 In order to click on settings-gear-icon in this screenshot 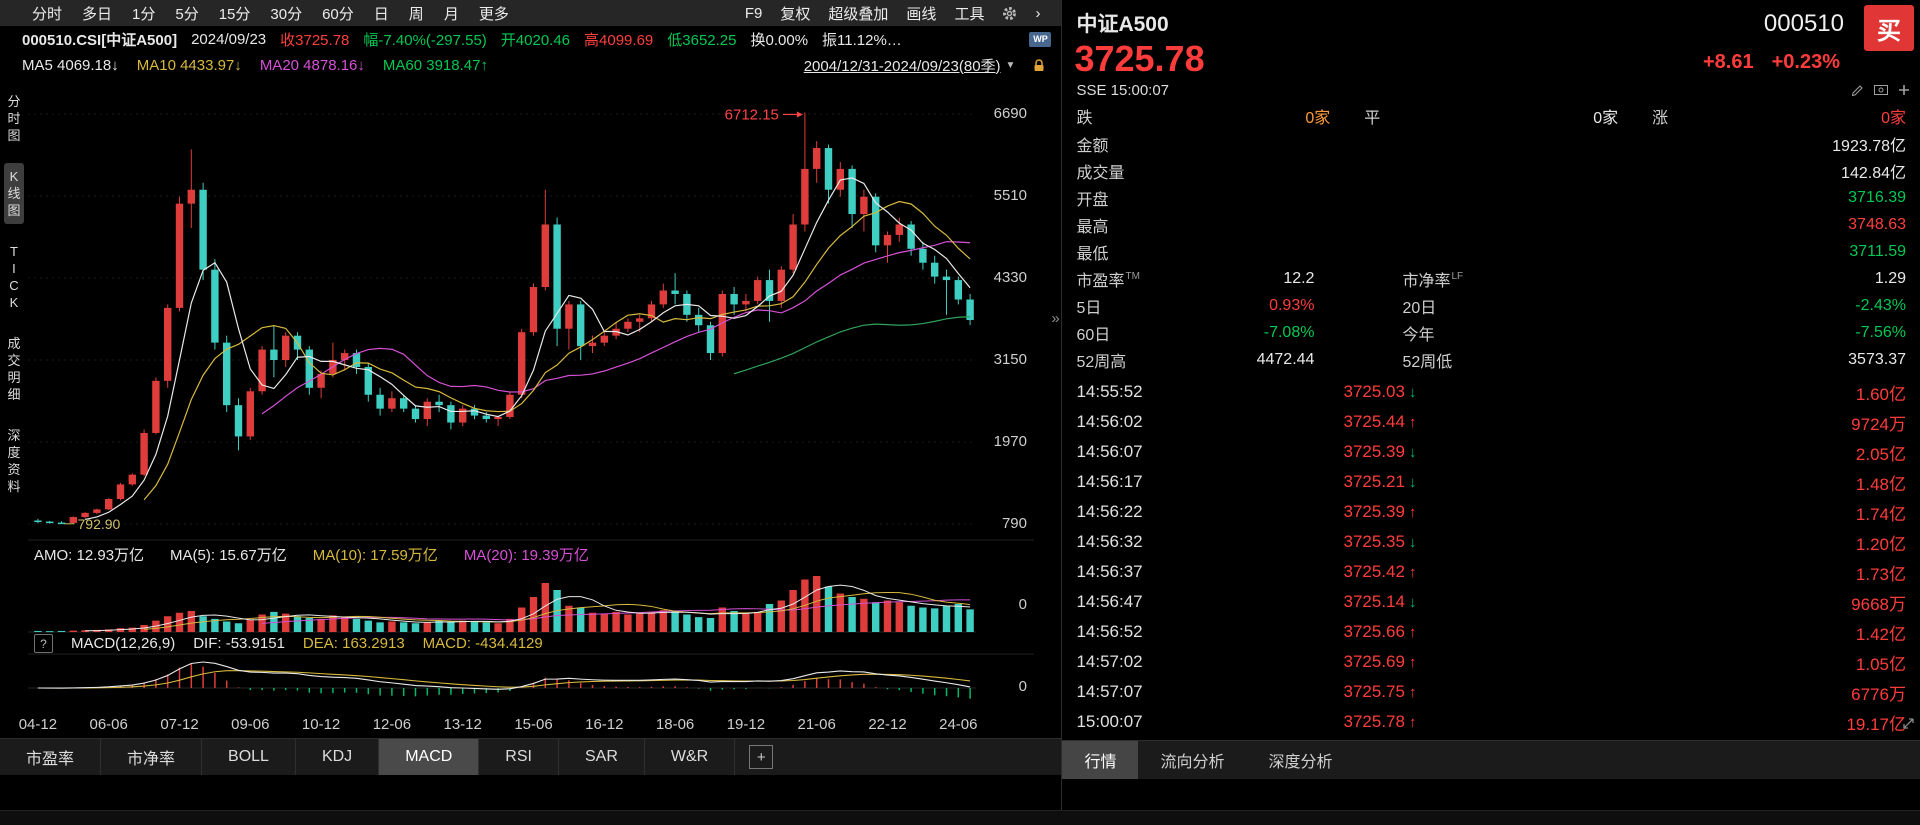, I will do `click(1009, 13)`.